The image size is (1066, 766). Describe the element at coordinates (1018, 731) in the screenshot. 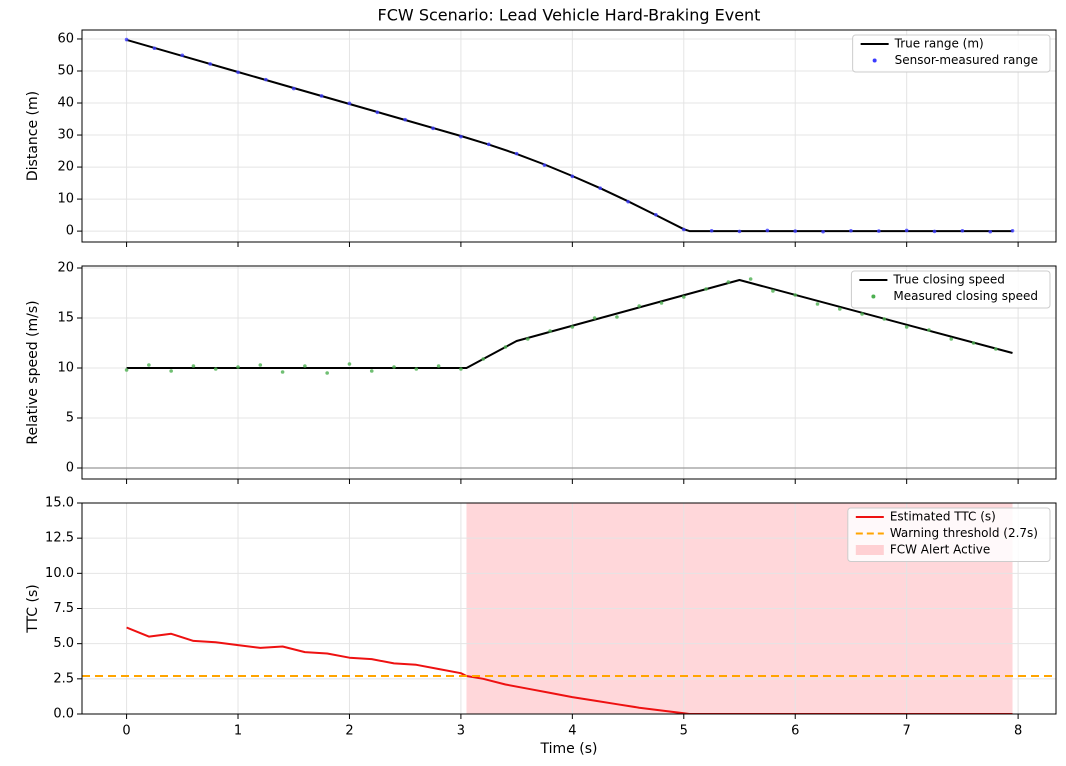

I see `x-tick-label: 8` at that location.